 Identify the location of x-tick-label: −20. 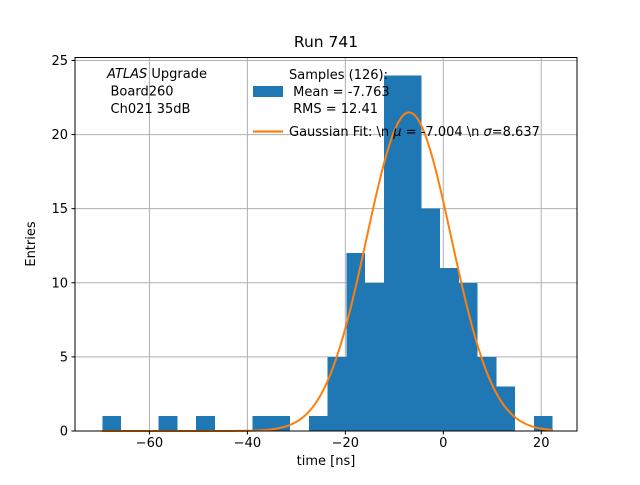
(345, 443).